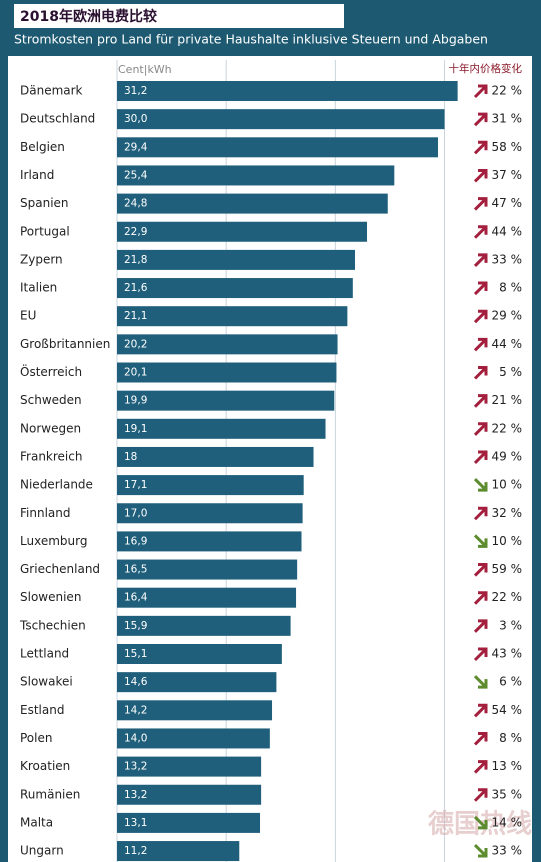  Describe the element at coordinates (486, 68) in the screenshot. I see `change-title: 十年内价格变化` at that location.